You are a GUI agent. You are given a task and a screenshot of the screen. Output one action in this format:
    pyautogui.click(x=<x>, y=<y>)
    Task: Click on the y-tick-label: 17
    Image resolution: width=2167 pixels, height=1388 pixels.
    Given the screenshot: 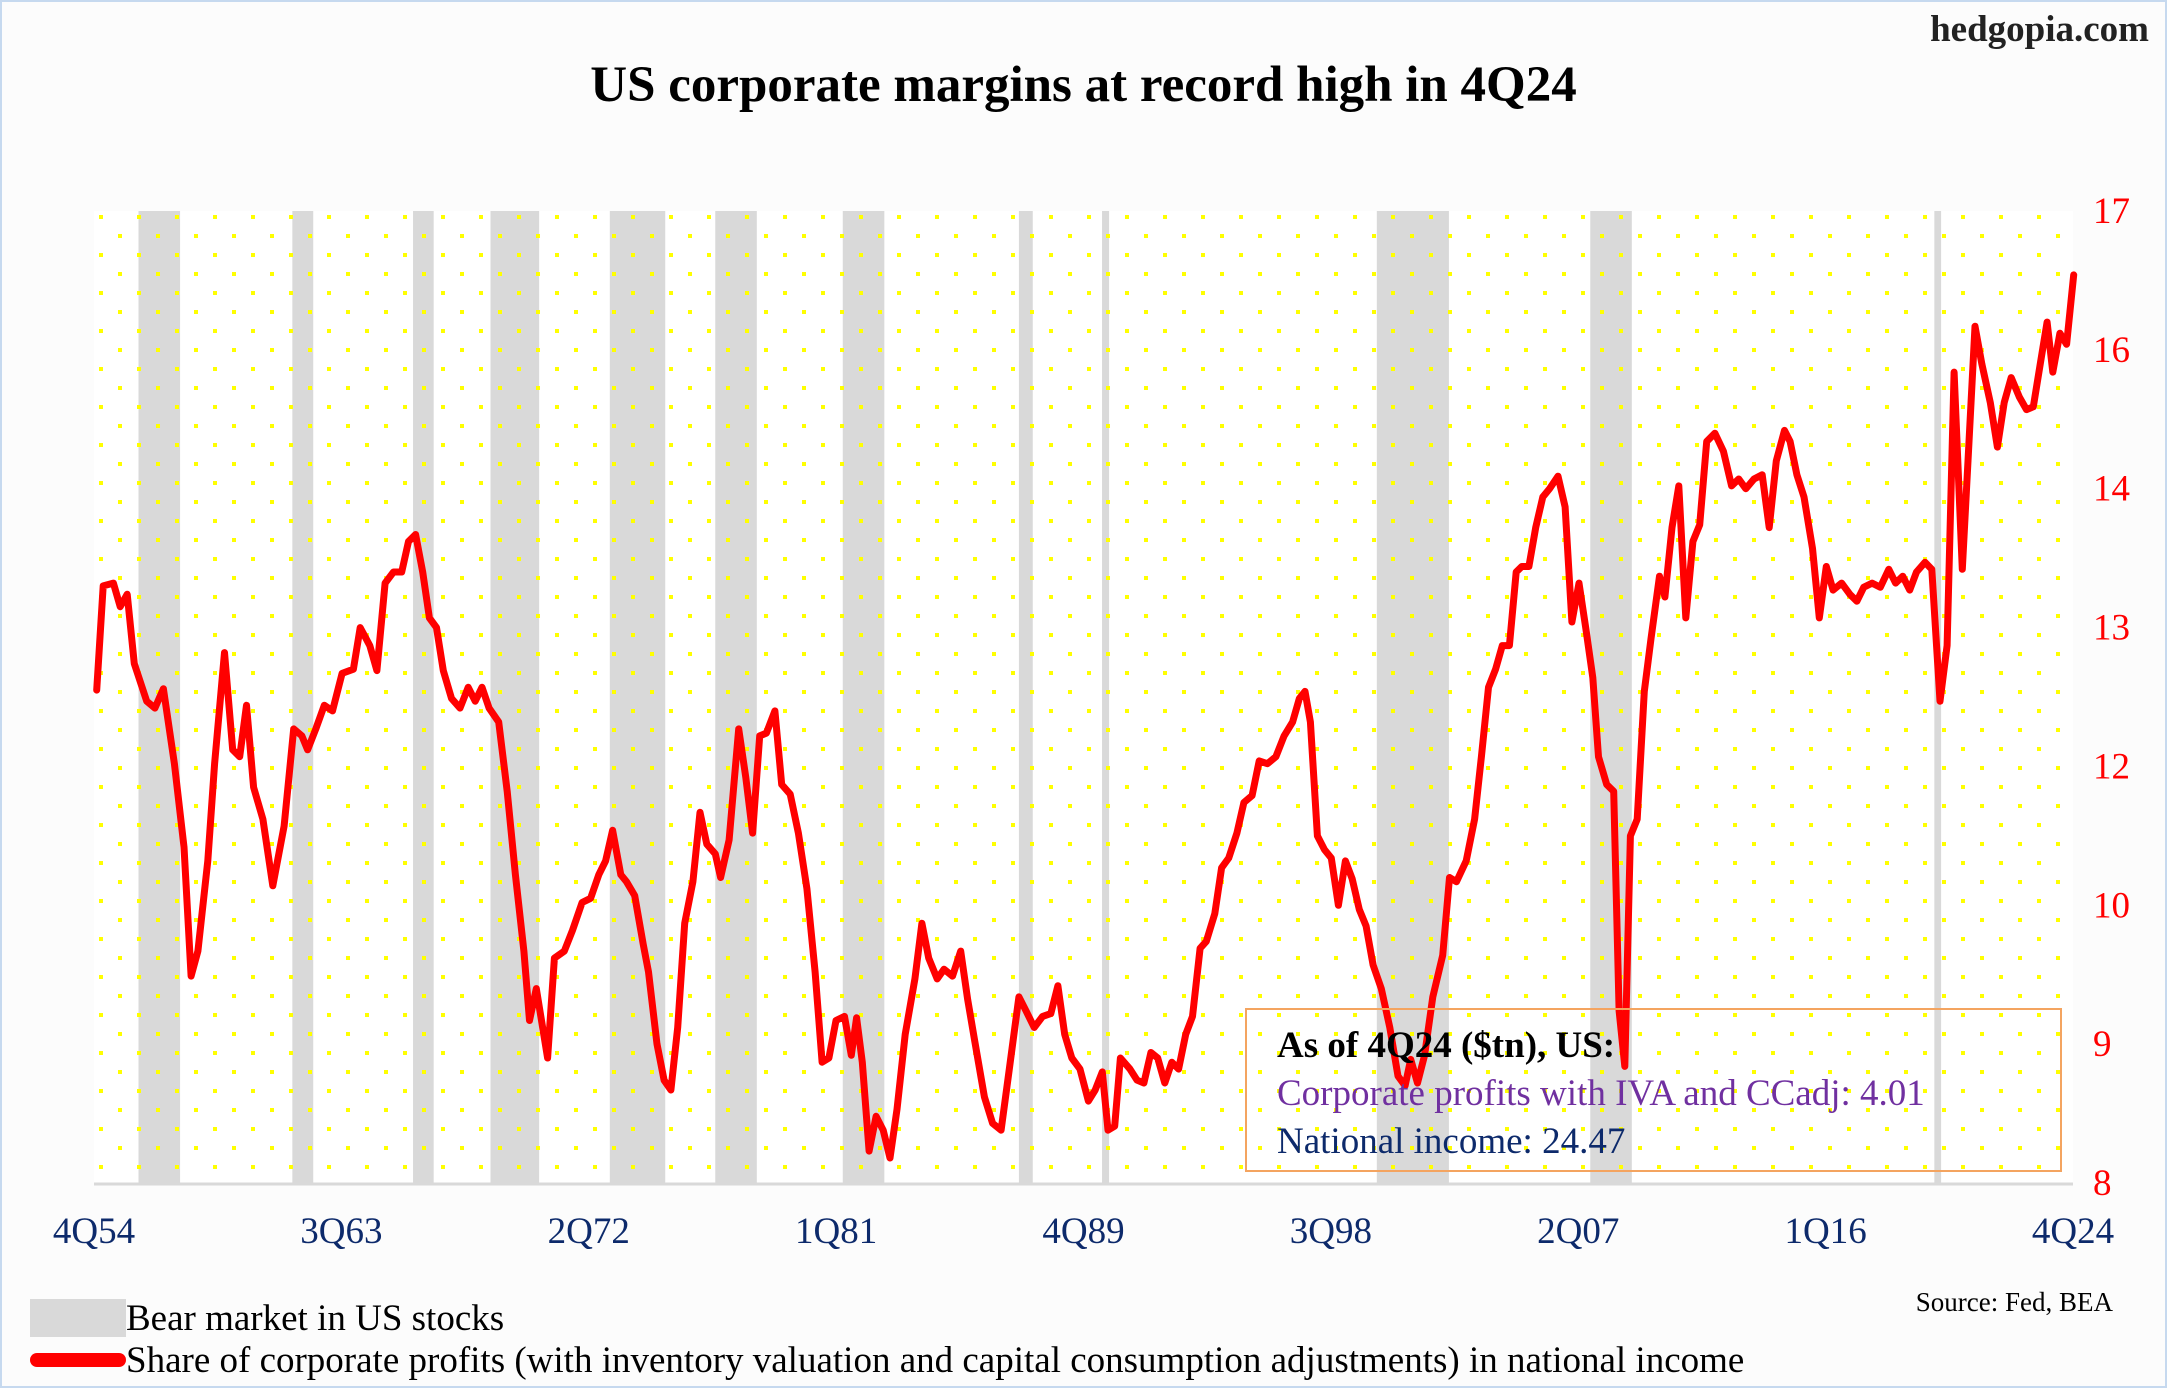 What is the action you would take?
    pyautogui.click(x=2111, y=211)
    